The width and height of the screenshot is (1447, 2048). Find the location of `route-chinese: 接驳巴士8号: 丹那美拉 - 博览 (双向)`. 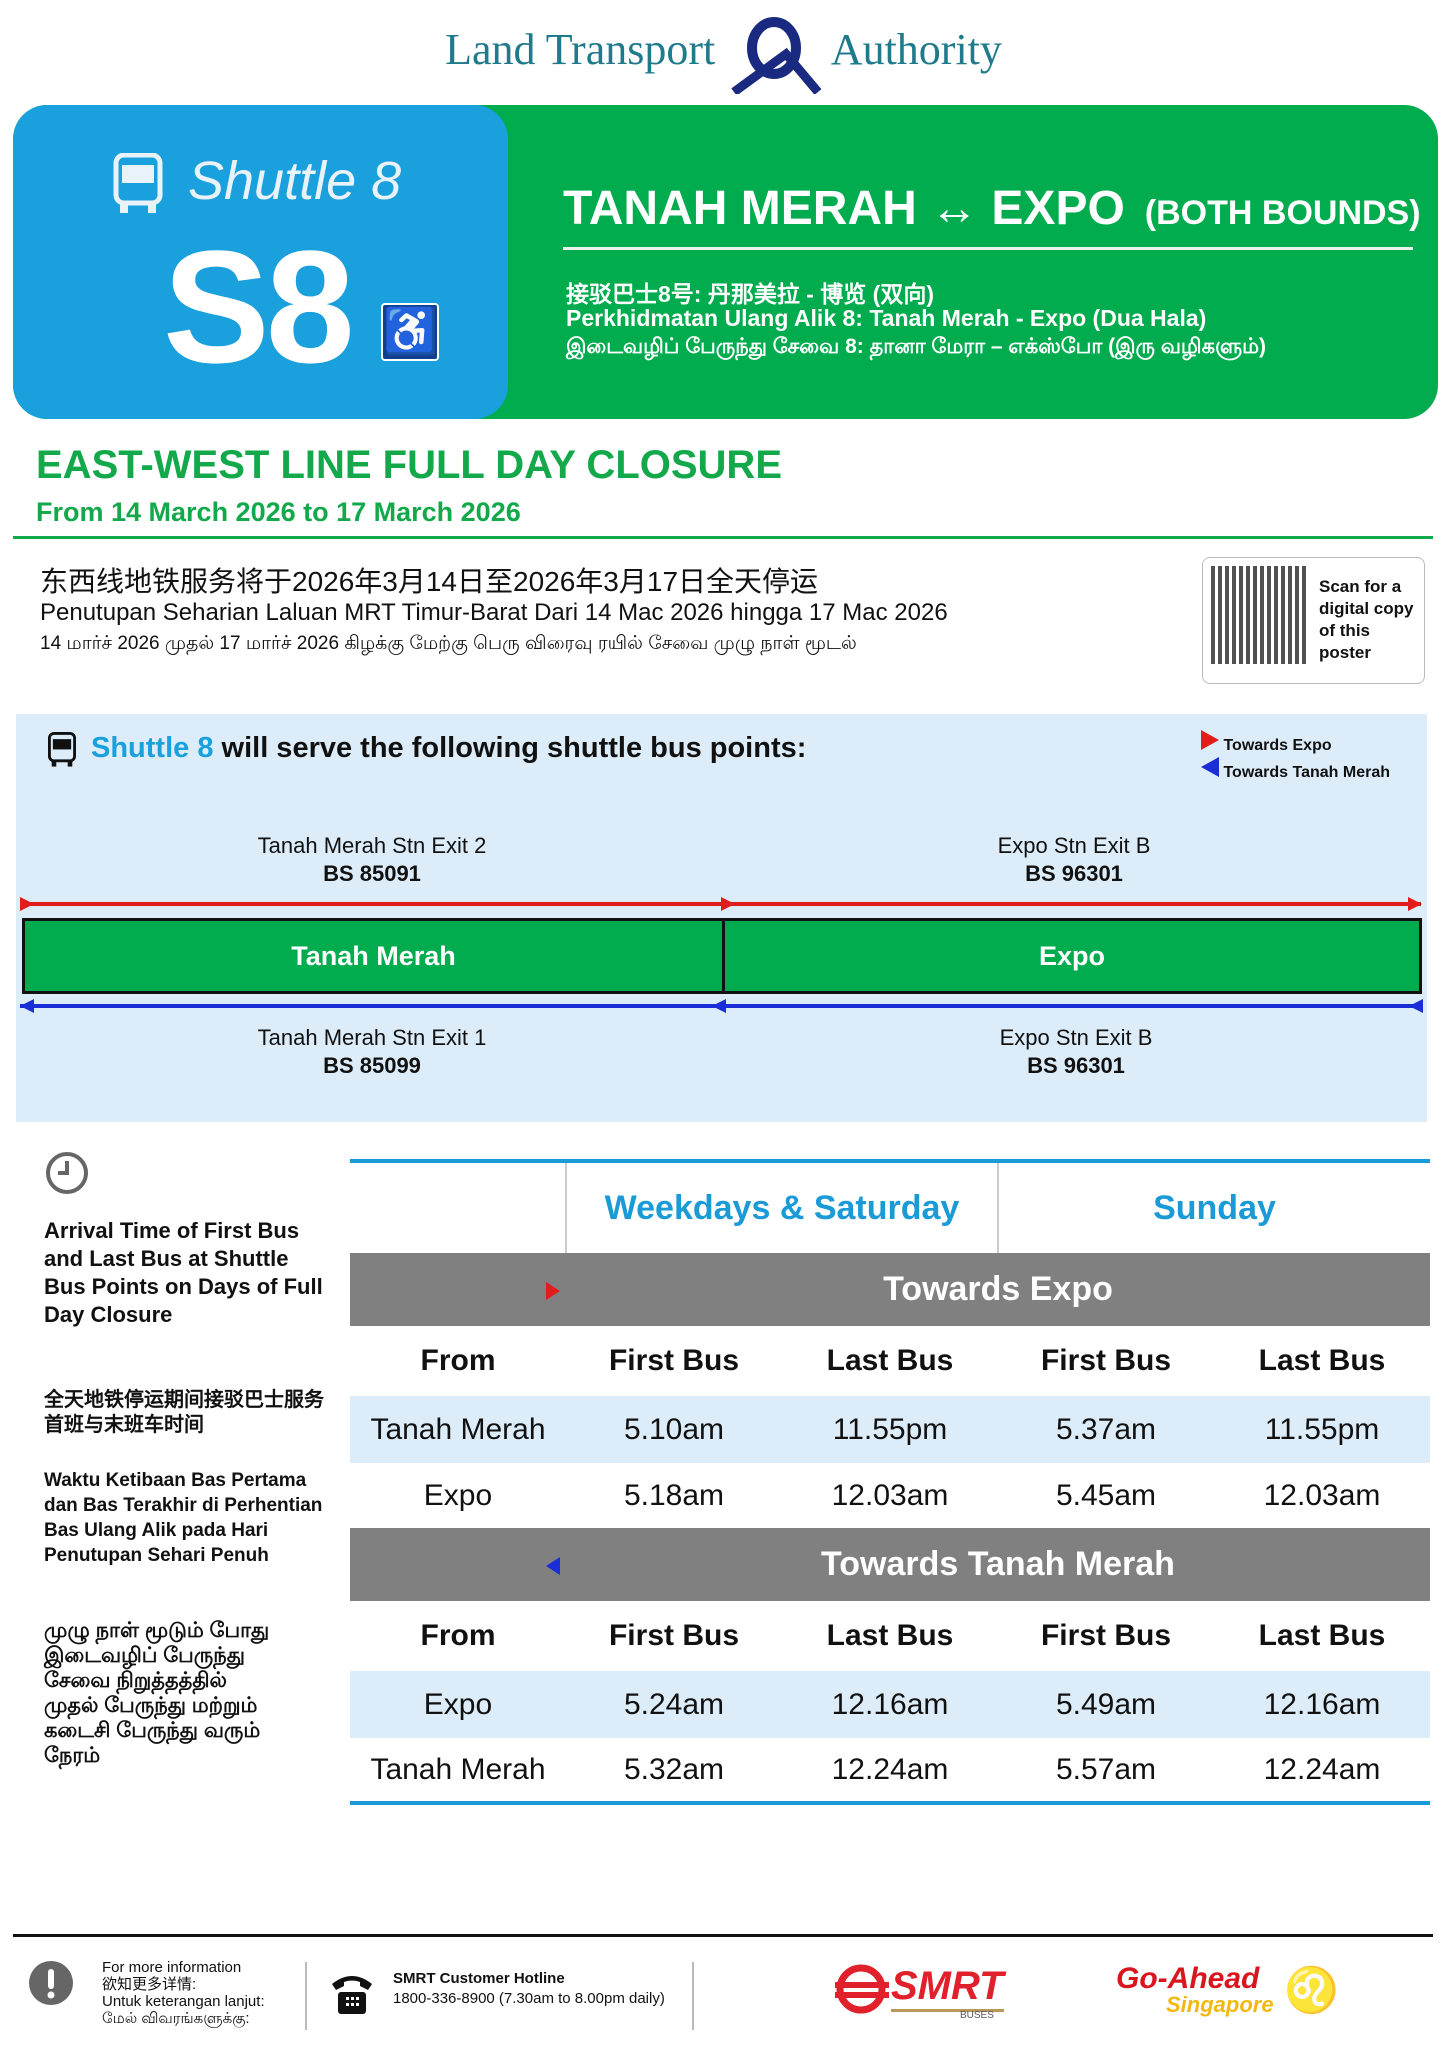

route-chinese: 接驳巴士8号: 丹那美拉 - 博览 (双向) is located at coordinates (750, 294).